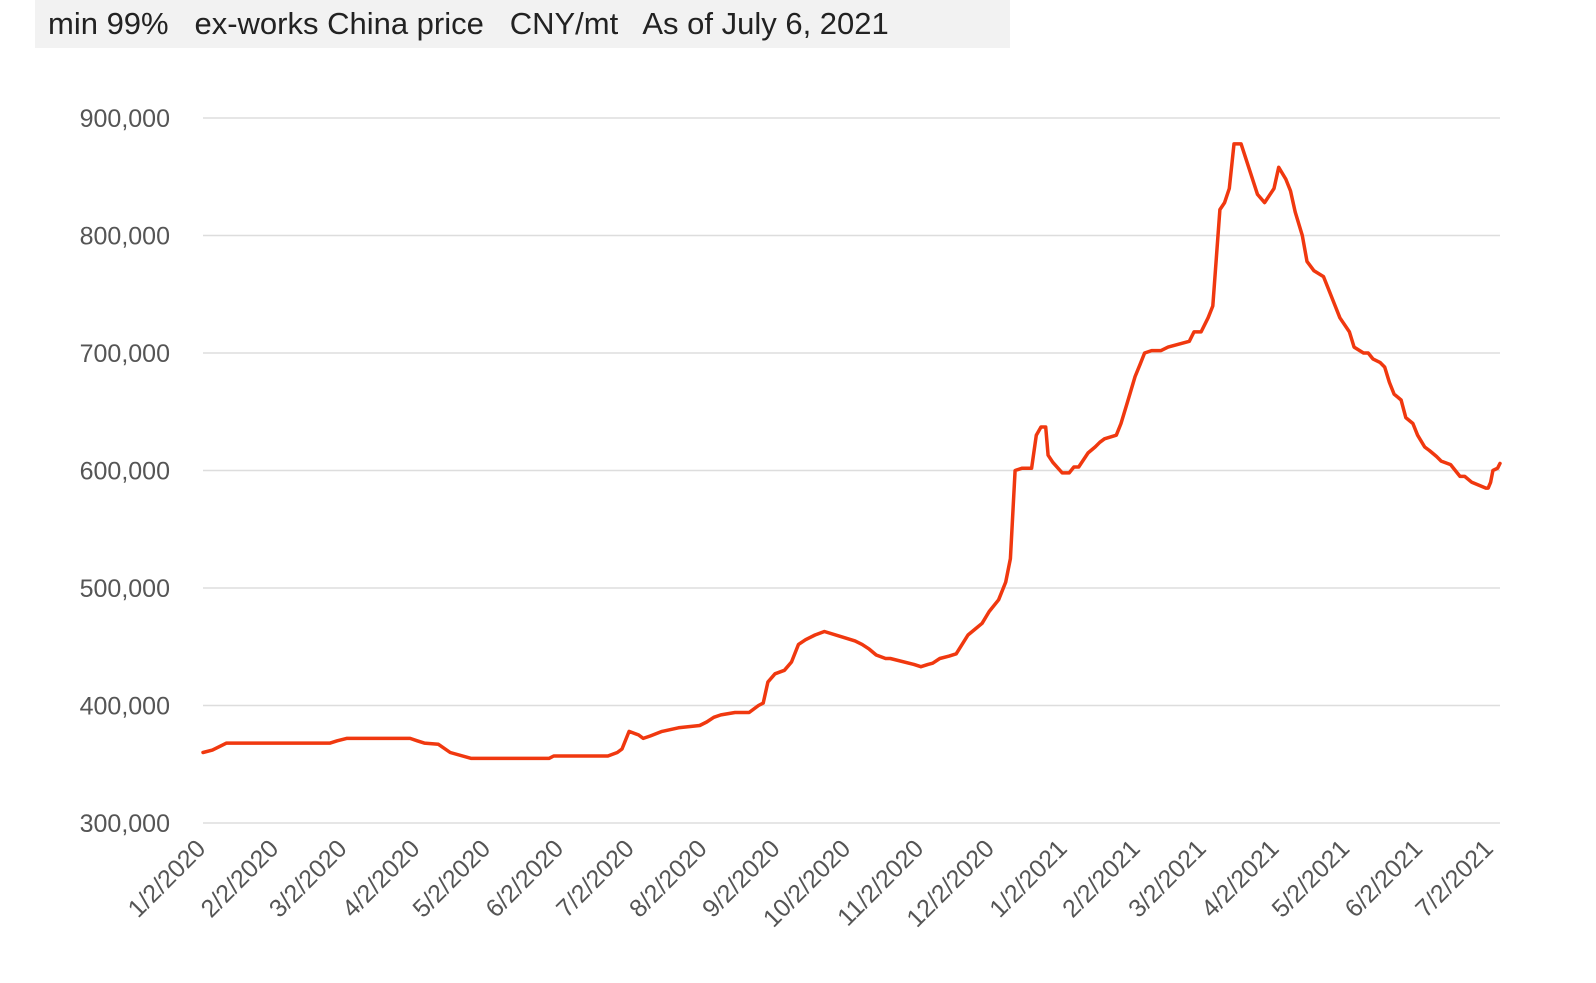  I want to click on x-tick-label: 6/2/2020, so click(524, 878).